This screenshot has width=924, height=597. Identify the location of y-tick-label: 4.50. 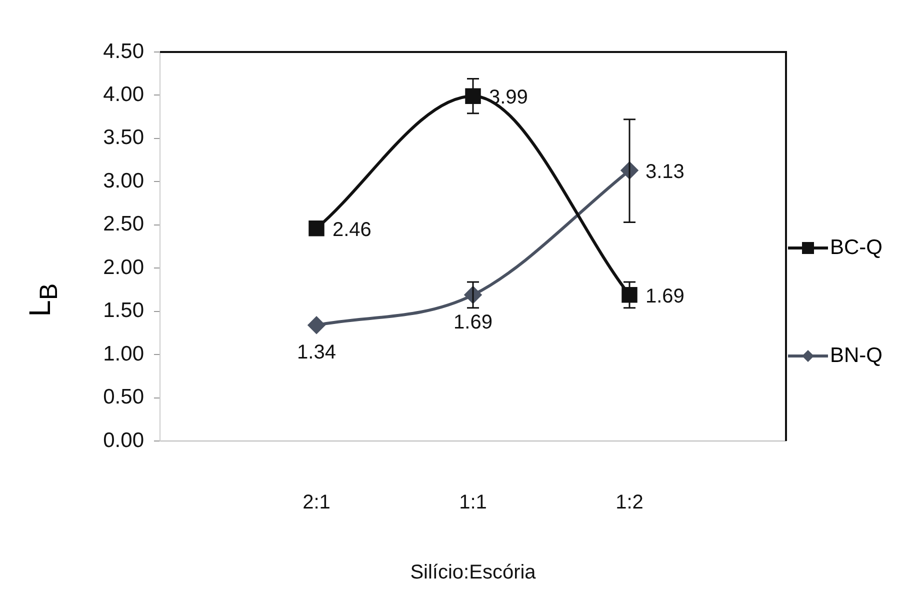
(123, 51).